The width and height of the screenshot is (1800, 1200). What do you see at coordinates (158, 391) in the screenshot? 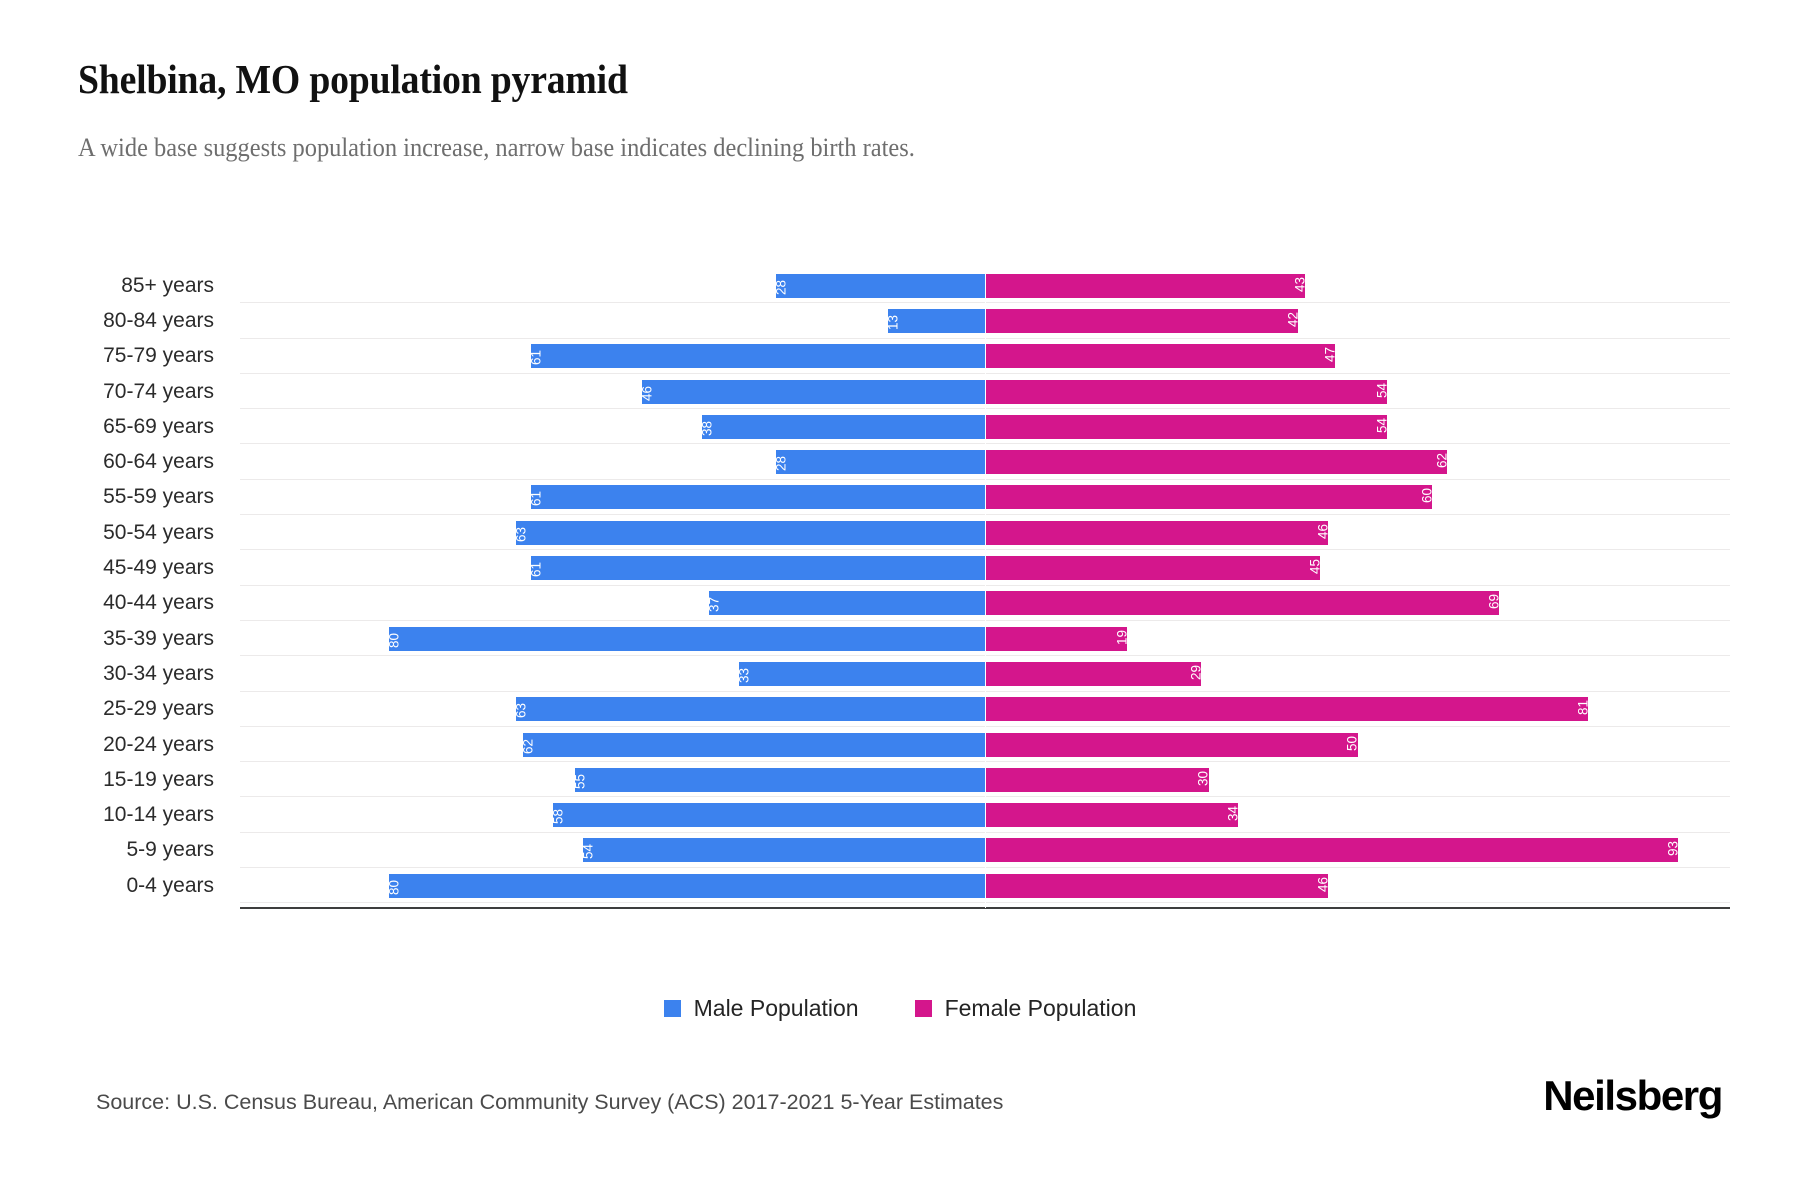
I see `y-axis-label: 70-74 years` at bounding box center [158, 391].